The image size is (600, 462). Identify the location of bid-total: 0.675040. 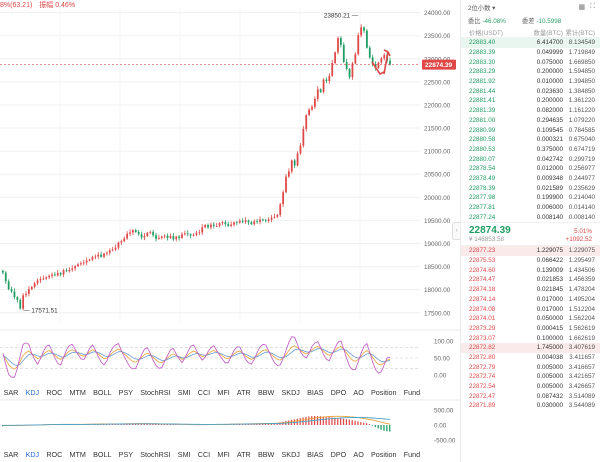
(581, 140).